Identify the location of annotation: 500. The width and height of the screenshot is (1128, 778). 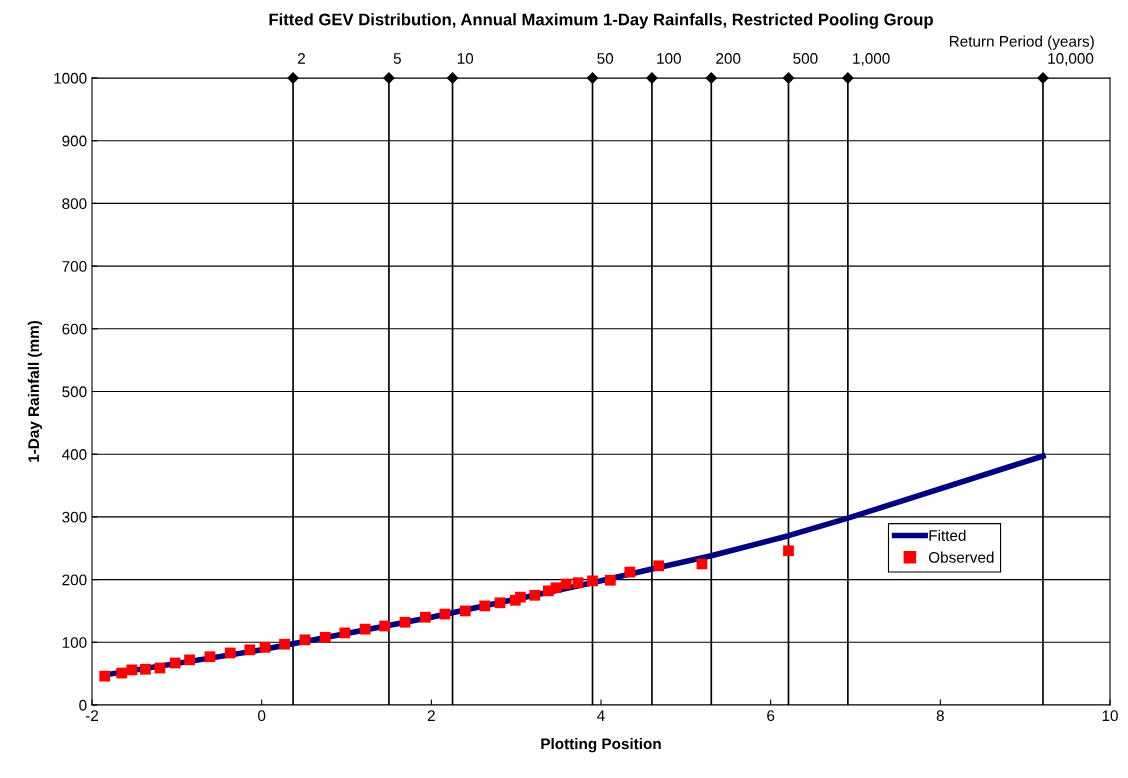
(805, 58).